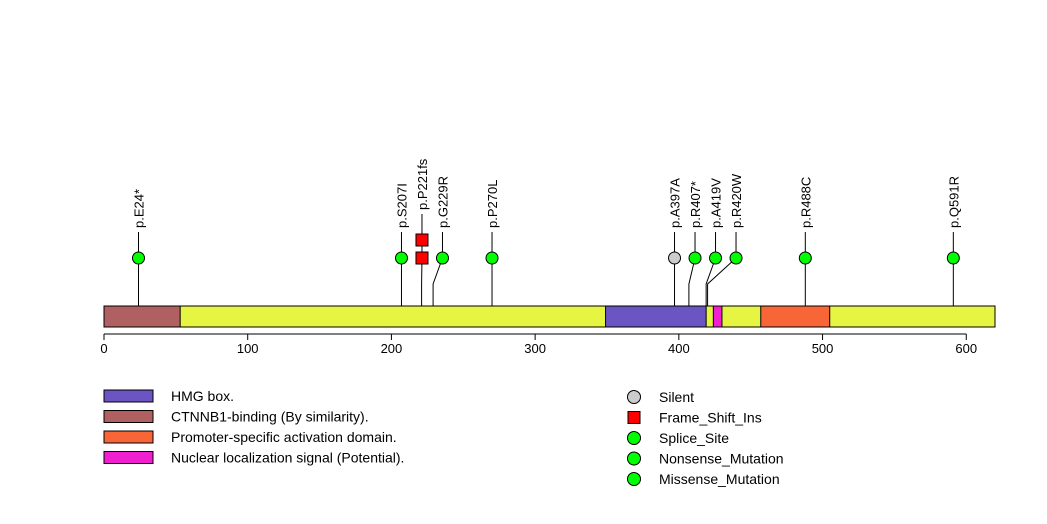 Image resolution: width=1047 pixels, height=524 pixels. I want to click on legend-symbol-nonsense-mutation, so click(634, 458).